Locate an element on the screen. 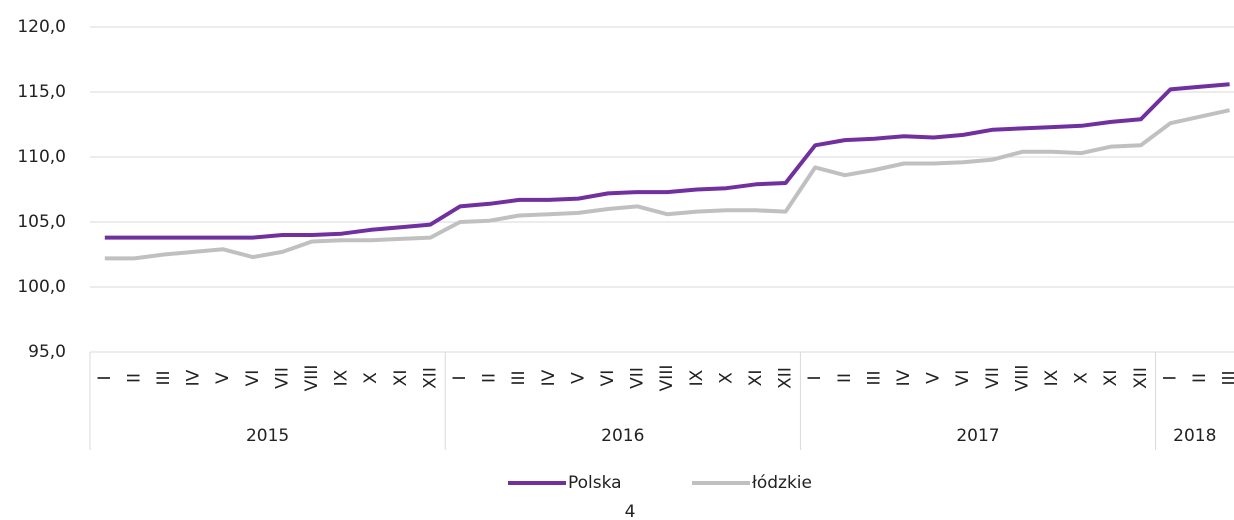 This screenshot has height=520, width=1234. group-label: 2016 is located at coordinates (622, 436).